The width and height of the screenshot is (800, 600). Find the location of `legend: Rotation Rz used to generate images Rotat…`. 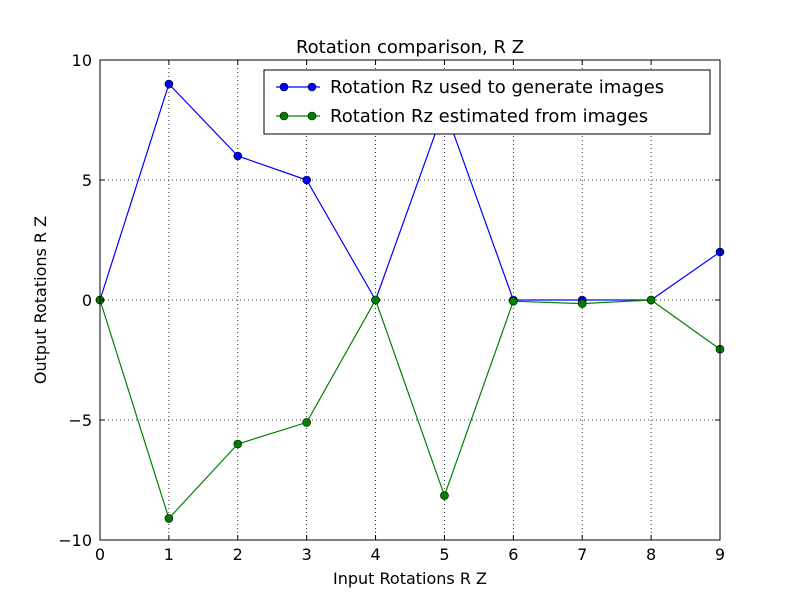

legend: Rotation Rz used to generate images Rotat… is located at coordinates (487, 102).